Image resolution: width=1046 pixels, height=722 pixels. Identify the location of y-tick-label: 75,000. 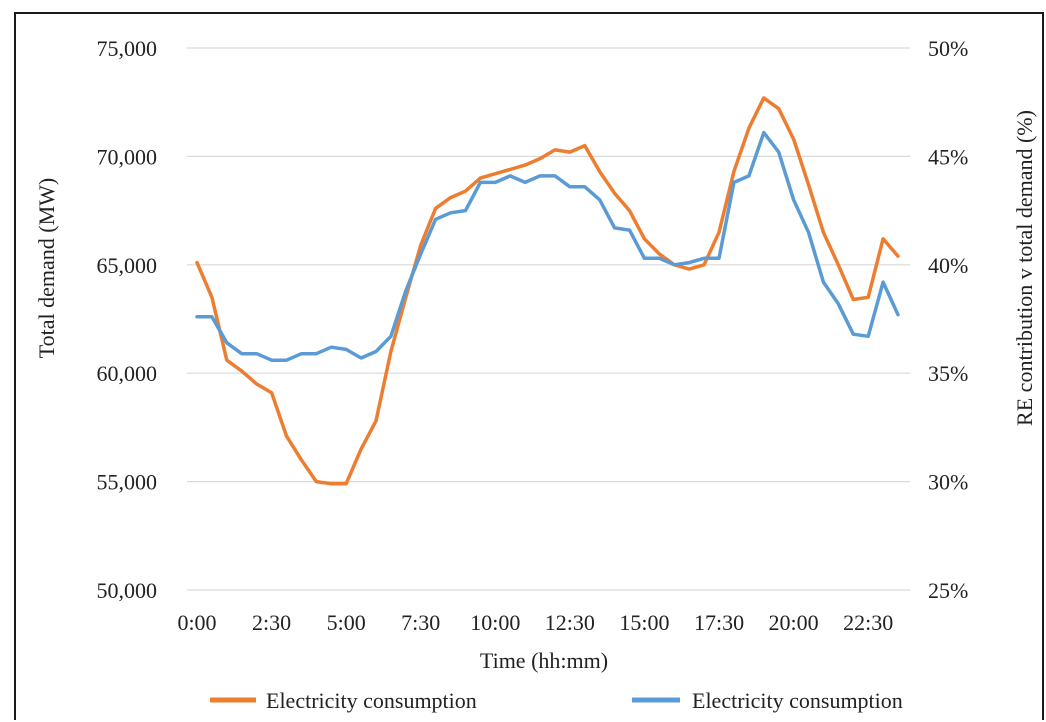
(127, 48).